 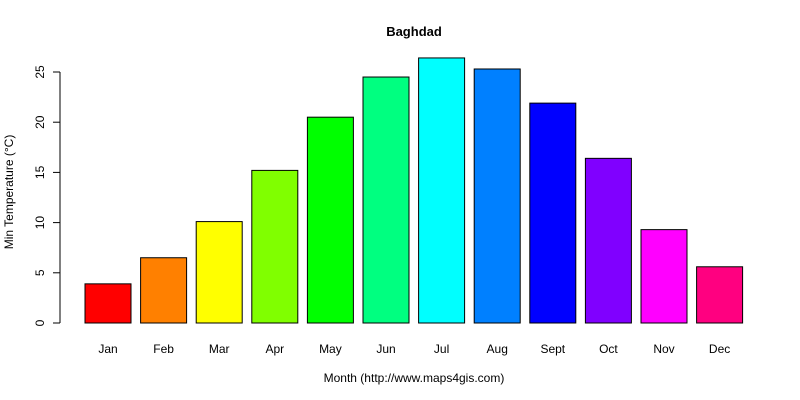 What do you see at coordinates (107, 349) in the screenshot?
I see `x-tick-label: Jan` at bounding box center [107, 349].